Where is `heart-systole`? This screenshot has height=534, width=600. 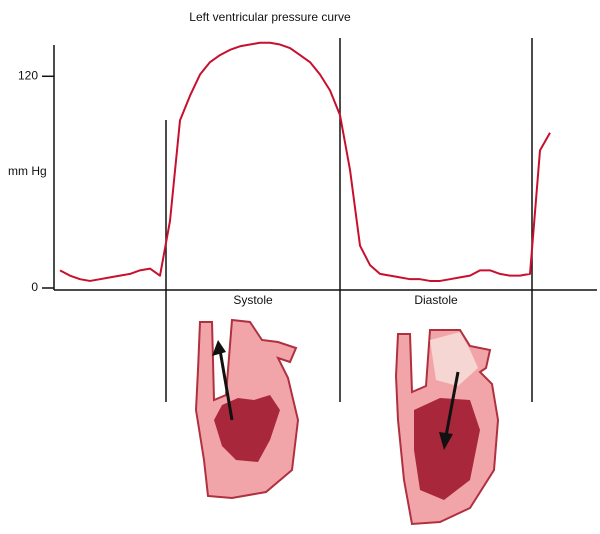 heart-systole is located at coordinates (247, 409).